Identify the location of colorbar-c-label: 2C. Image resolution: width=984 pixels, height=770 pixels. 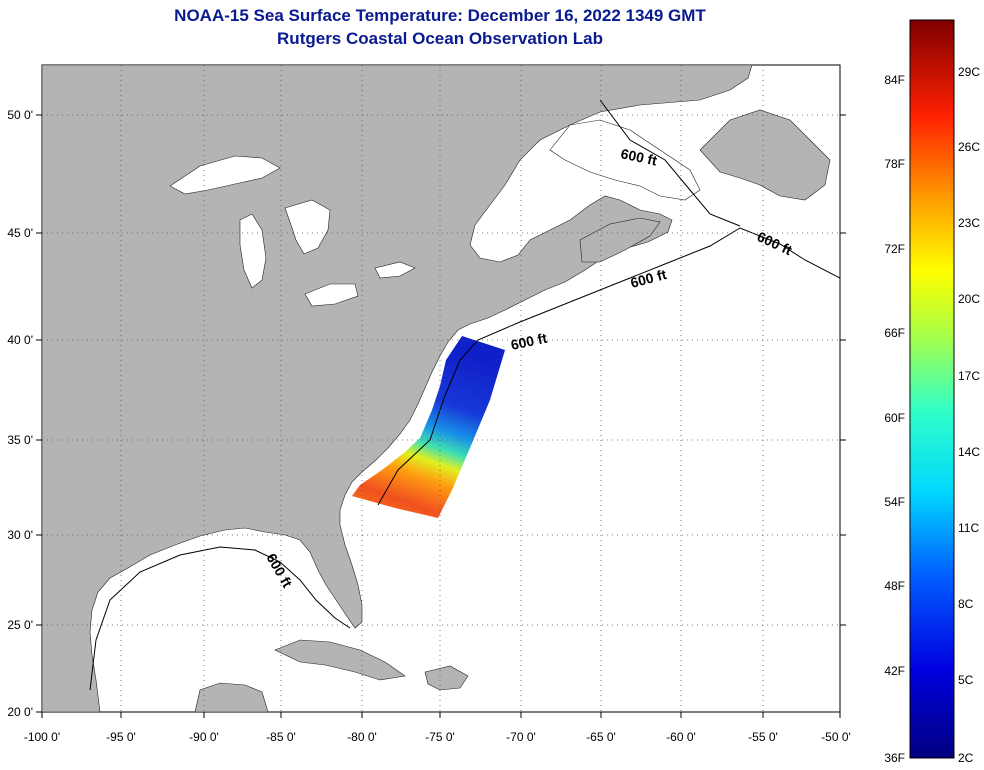
(966, 758).